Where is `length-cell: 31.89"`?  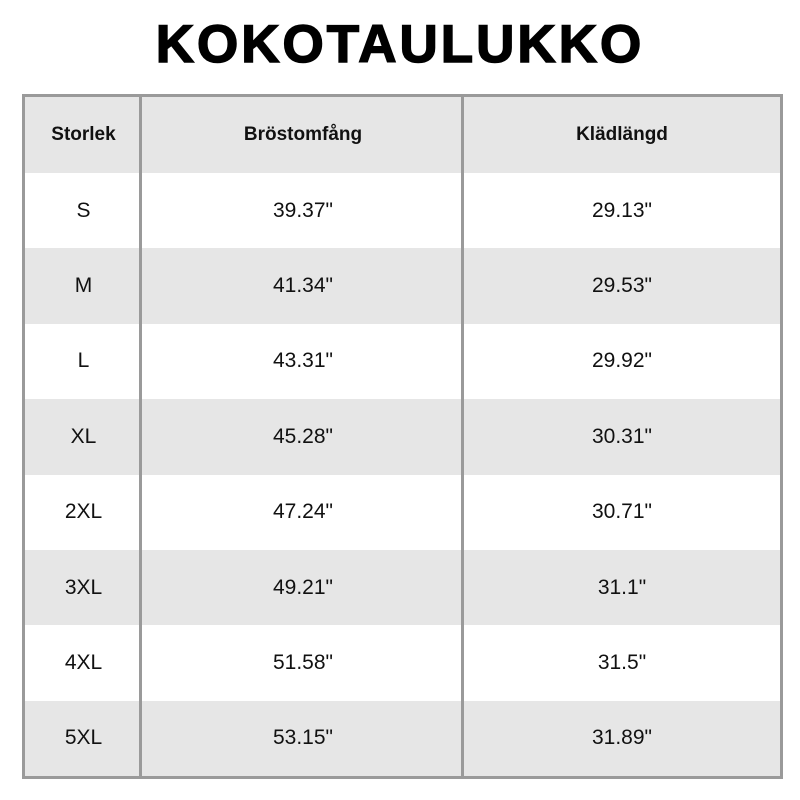
length-cell: 31.89" is located at coordinates (621, 738).